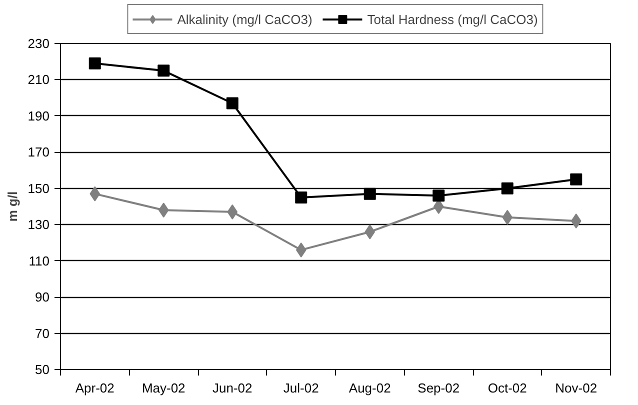 The height and width of the screenshot is (405, 638). What do you see at coordinates (39, 152) in the screenshot?
I see `y-tick-label: 170` at bounding box center [39, 152].